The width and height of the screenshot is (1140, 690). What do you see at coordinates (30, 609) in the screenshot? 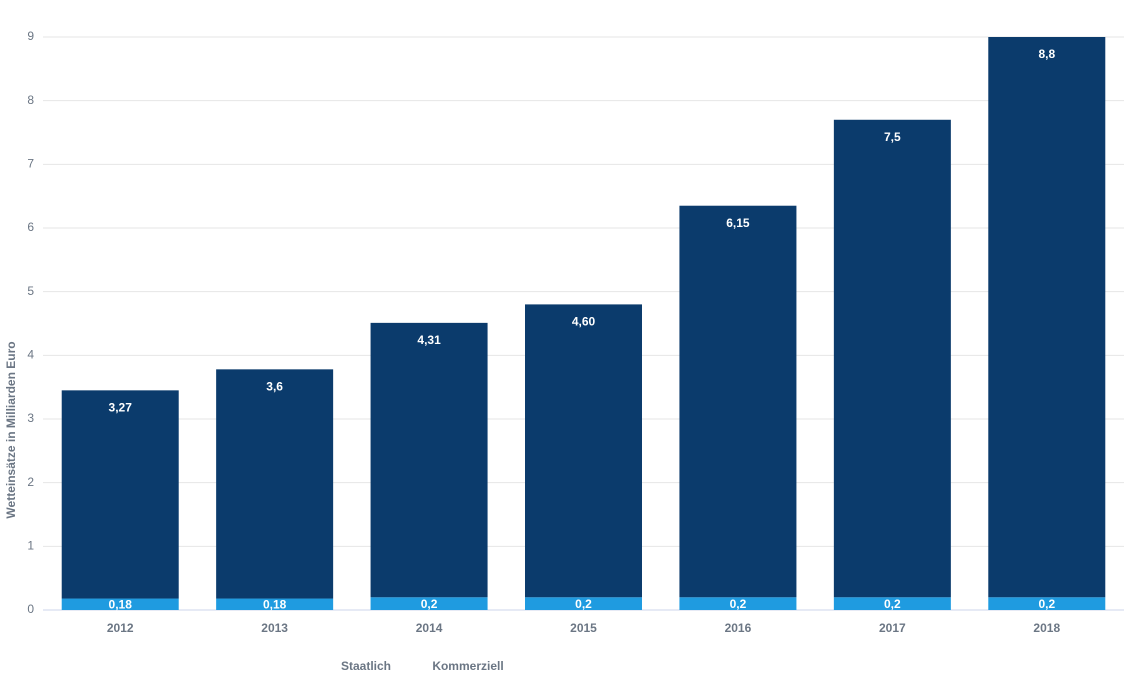
I see `y-tick-label: 0` at bounding box center [30, 609].